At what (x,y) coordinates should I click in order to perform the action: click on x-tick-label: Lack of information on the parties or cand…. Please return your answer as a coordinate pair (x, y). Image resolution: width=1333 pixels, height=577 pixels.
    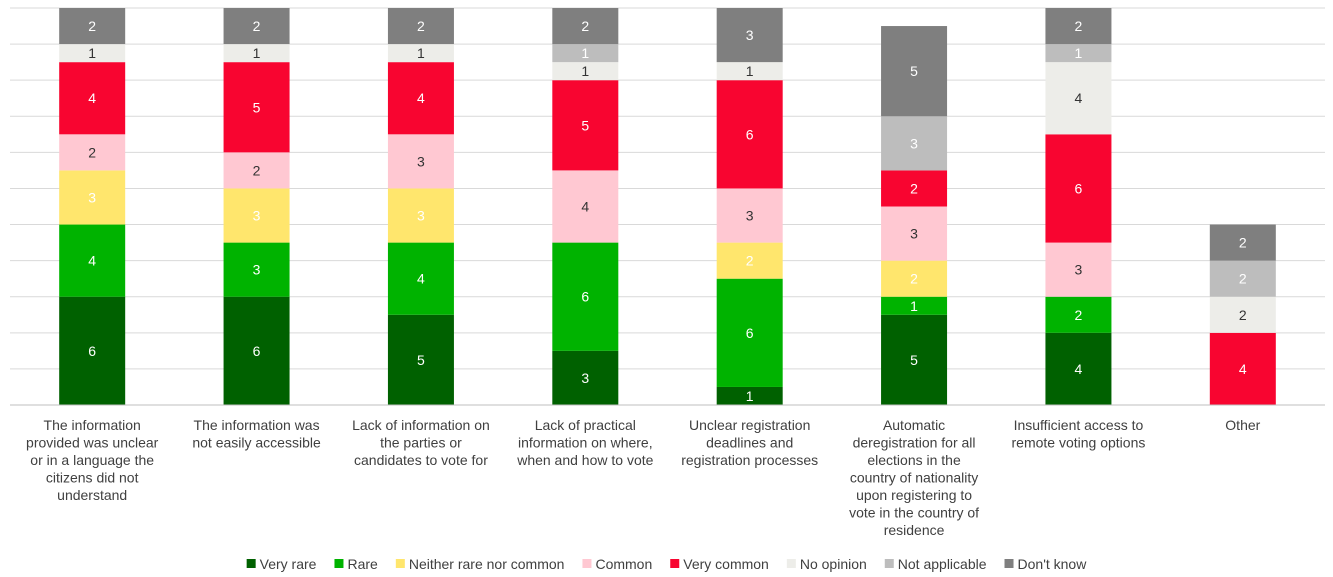
    Looking at the image, I should click on (421, 442).